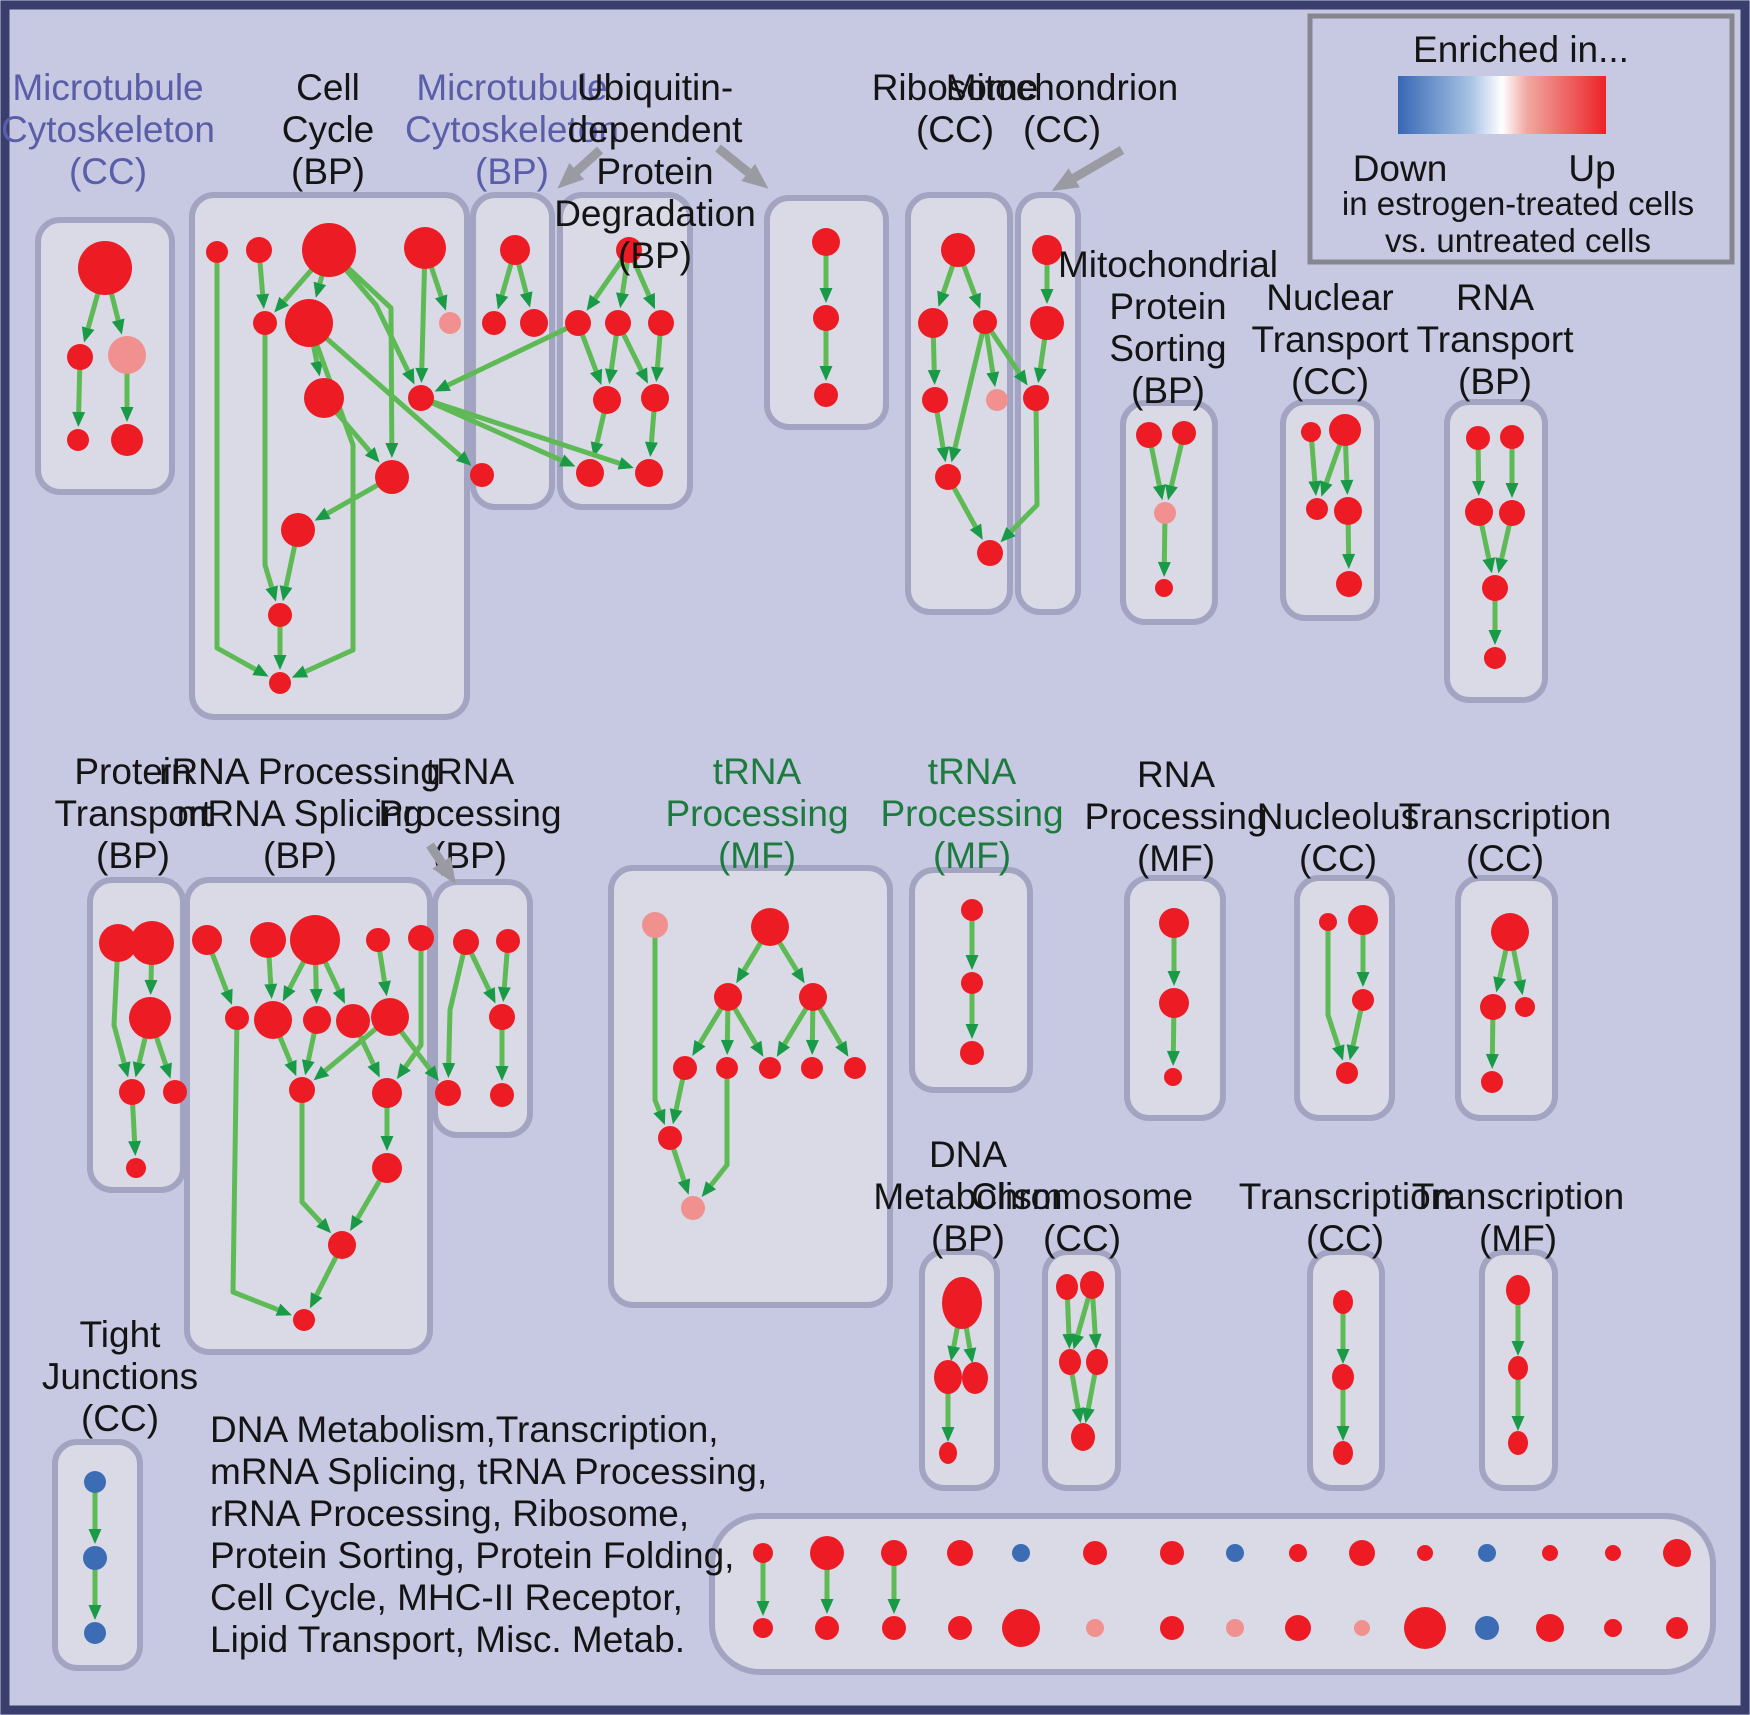 The height and width of the screenshot is (1715, 1750). I want to click on go-node-ribosome-r4, so click(935, 400).